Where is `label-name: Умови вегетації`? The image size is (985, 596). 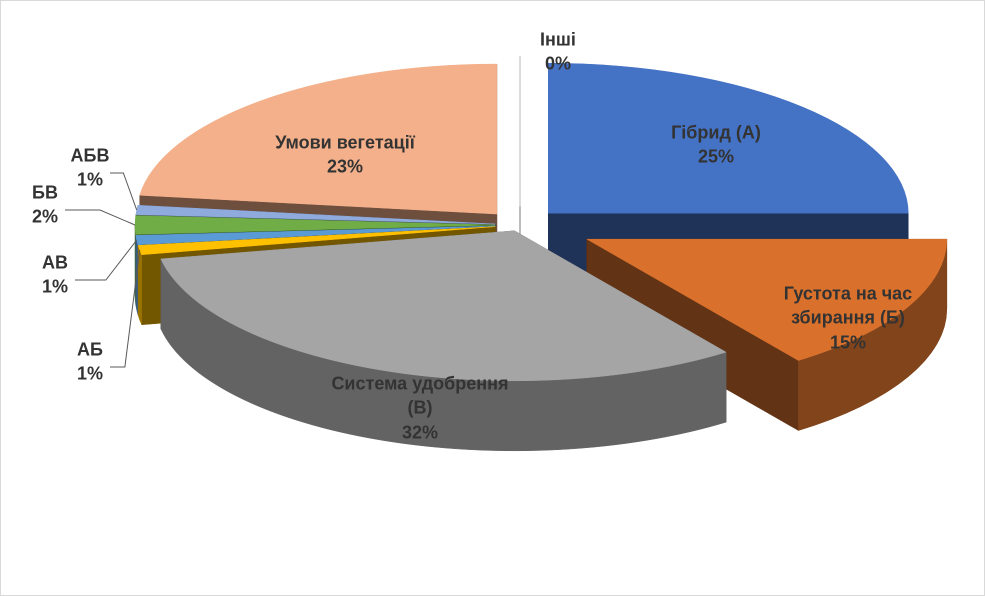
label-name: Умови вегетації is located at coordinates (345, 142).